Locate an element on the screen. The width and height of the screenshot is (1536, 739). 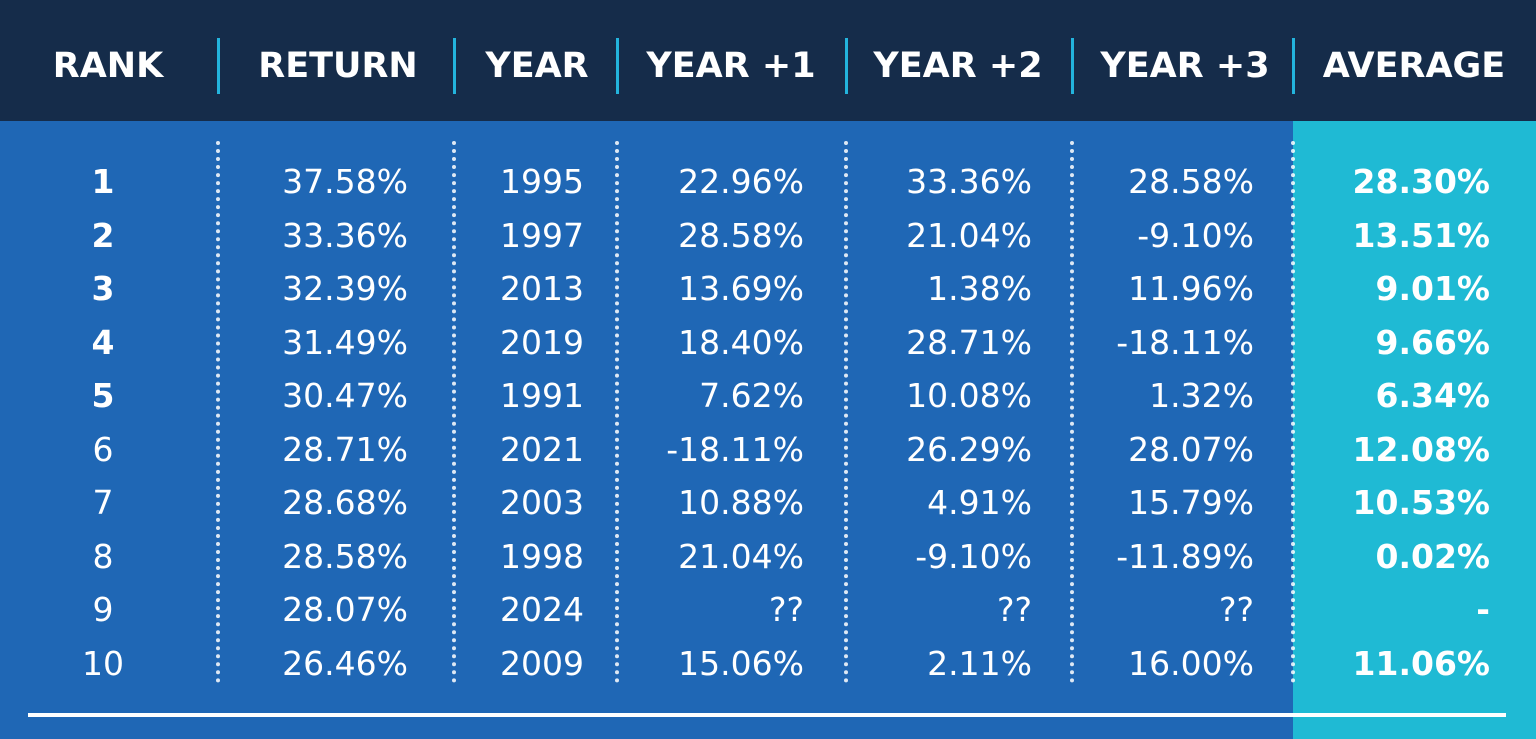
cell-year: 2009 is located at coordinates (542, 663).